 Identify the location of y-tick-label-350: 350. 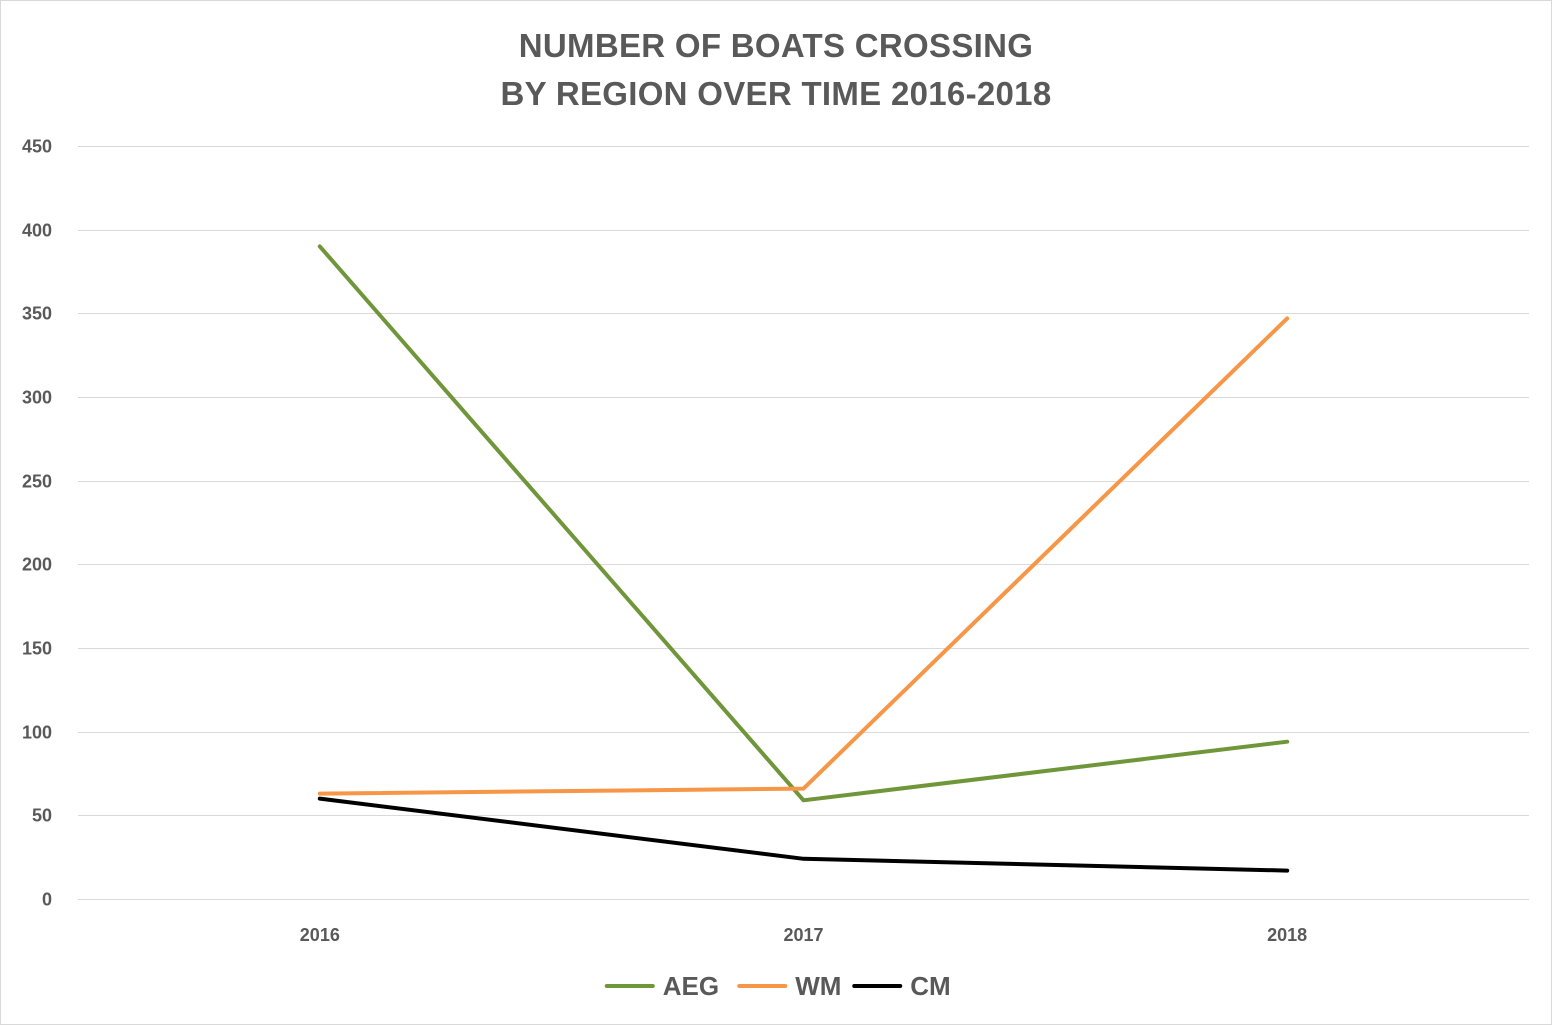
(37, 314).